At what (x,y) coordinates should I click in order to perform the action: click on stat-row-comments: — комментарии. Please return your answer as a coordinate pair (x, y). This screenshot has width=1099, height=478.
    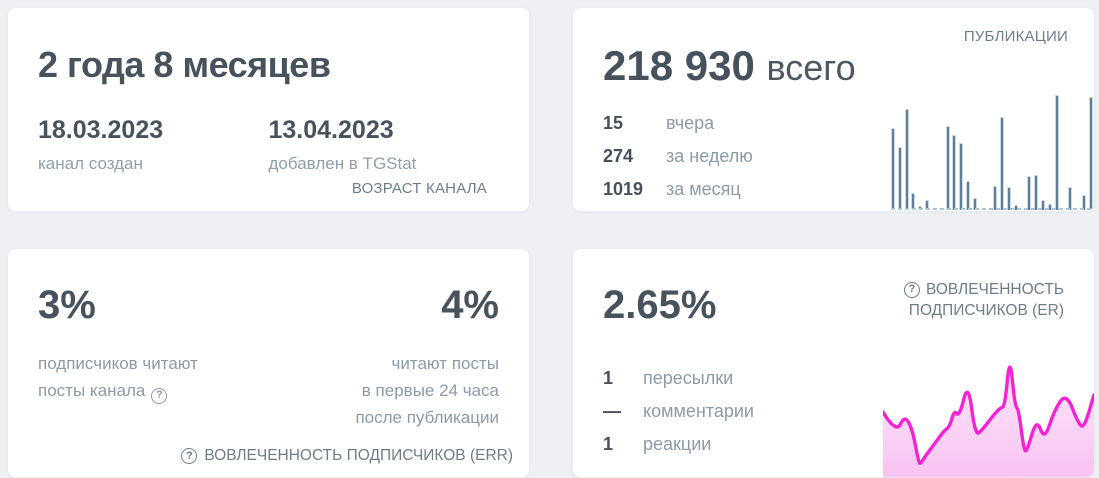
    Looking at the image, I should click on (833, 411).